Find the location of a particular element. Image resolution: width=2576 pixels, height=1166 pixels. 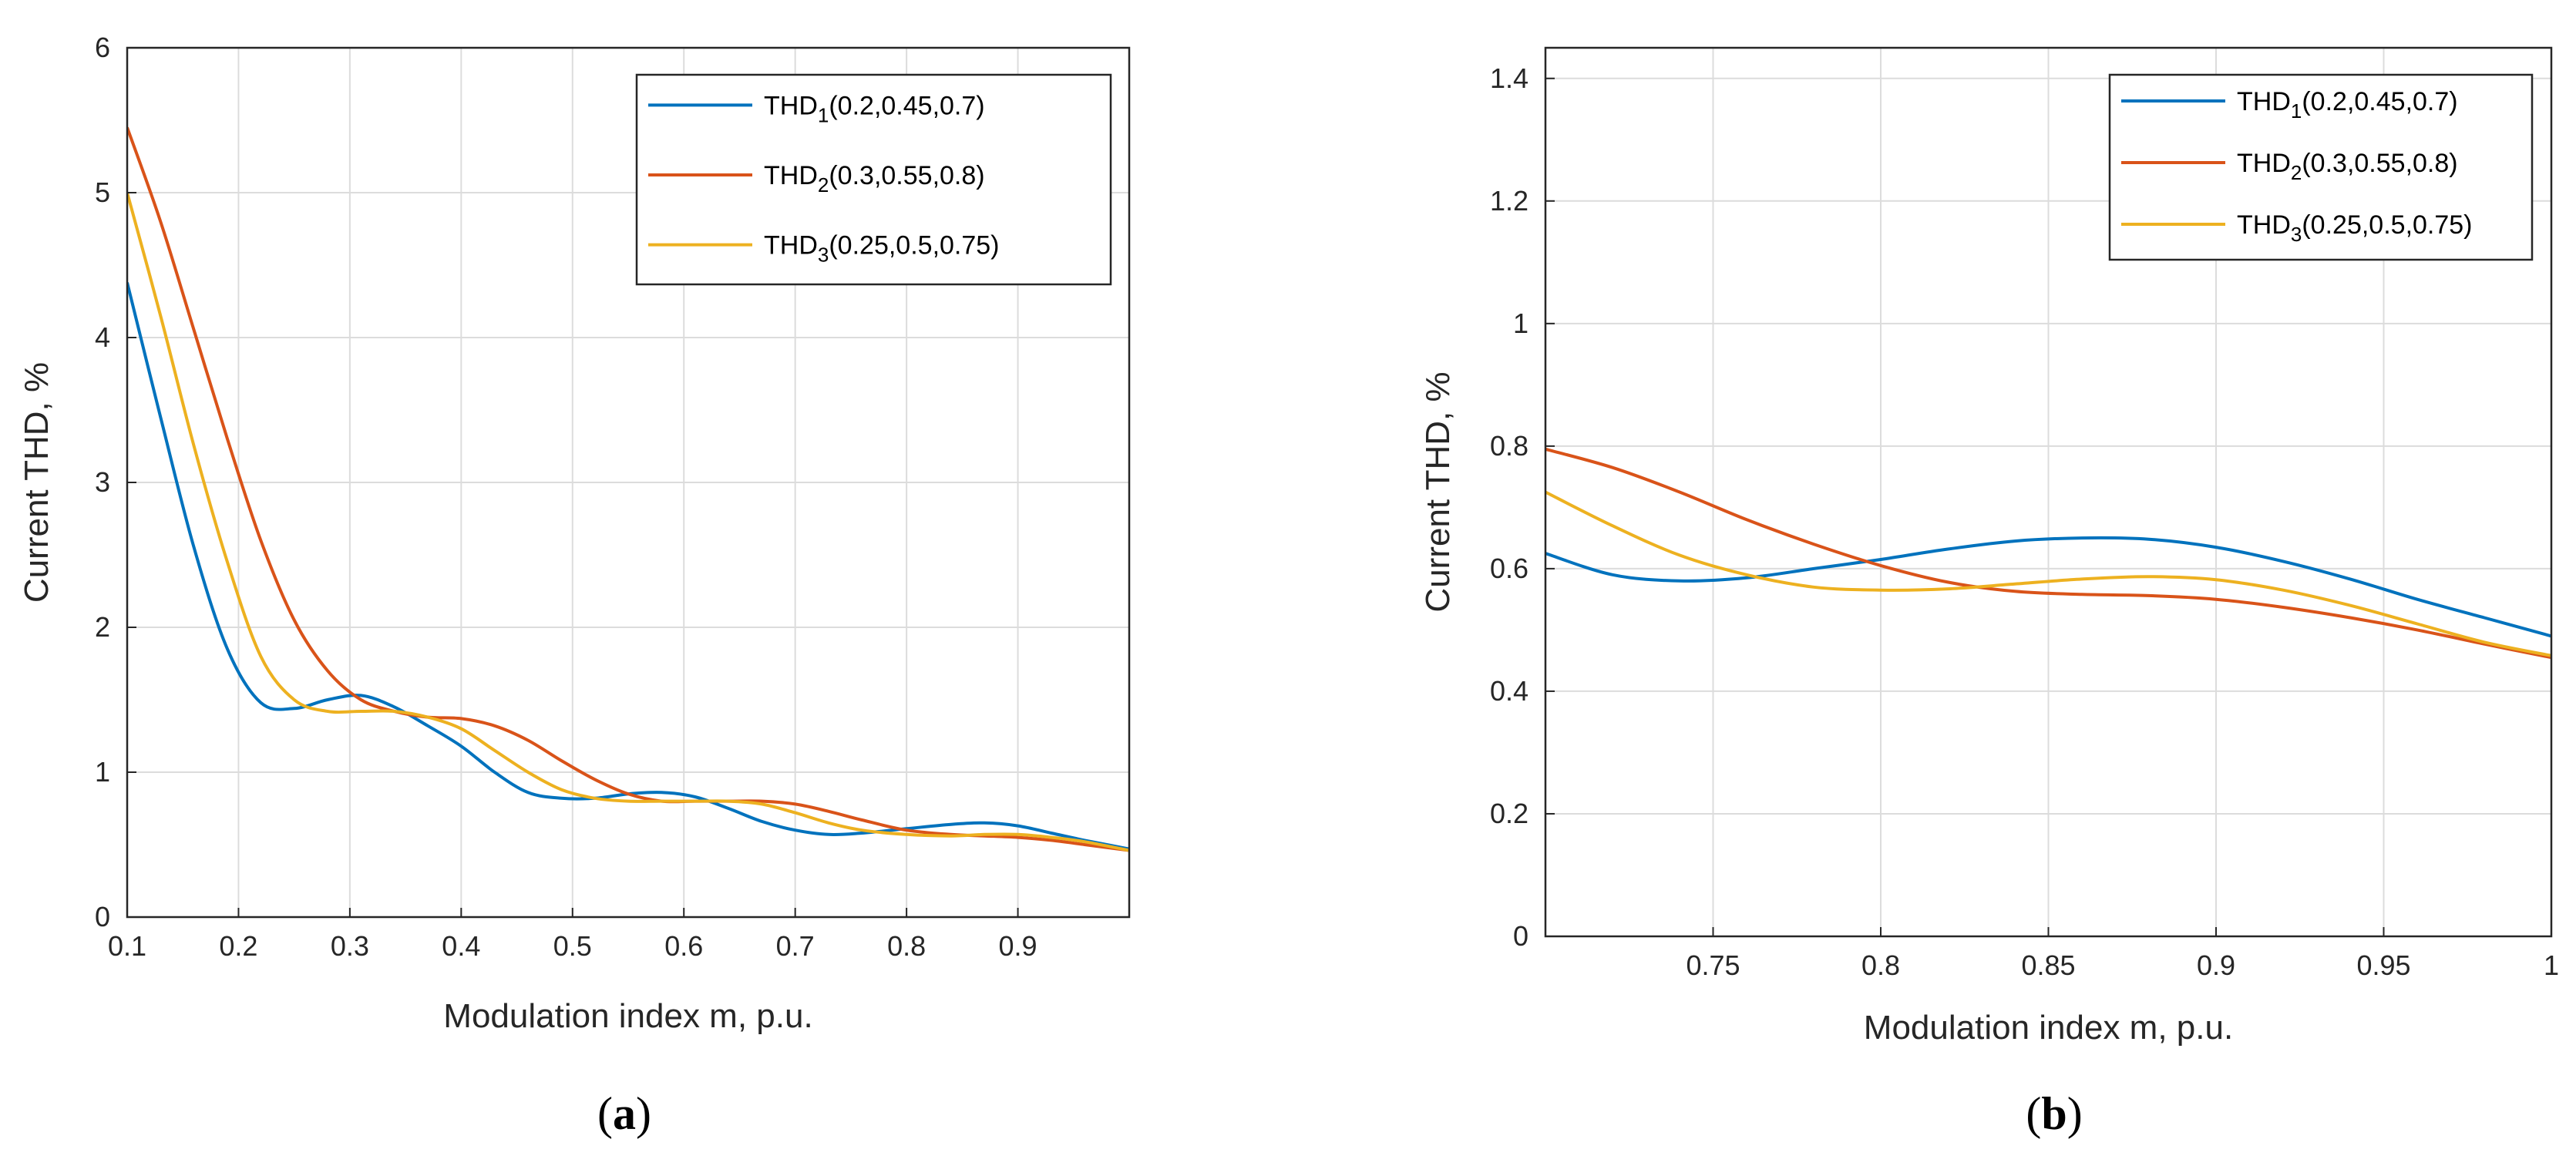

x-tick-label: 0.7 is located at coordinates (795, 946).